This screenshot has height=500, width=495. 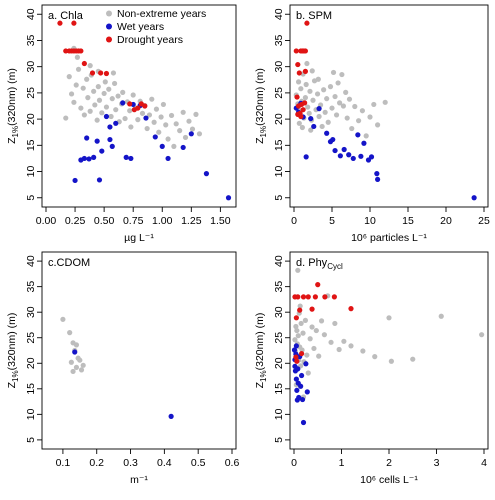 What do you see at coordinates (162, 221) in the screenshot?
I see `x-tick-label: 1.00` at bounding box center [162, 221].